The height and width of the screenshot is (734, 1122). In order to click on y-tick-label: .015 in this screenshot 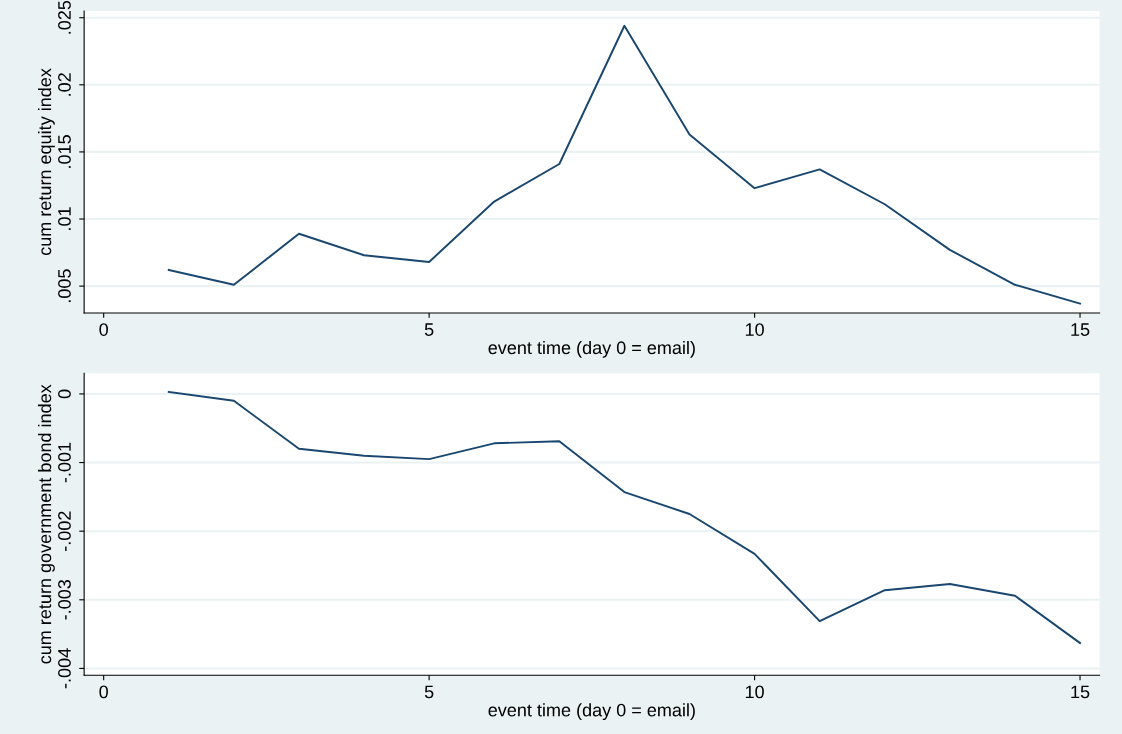, I will do `click(64, 151)`.